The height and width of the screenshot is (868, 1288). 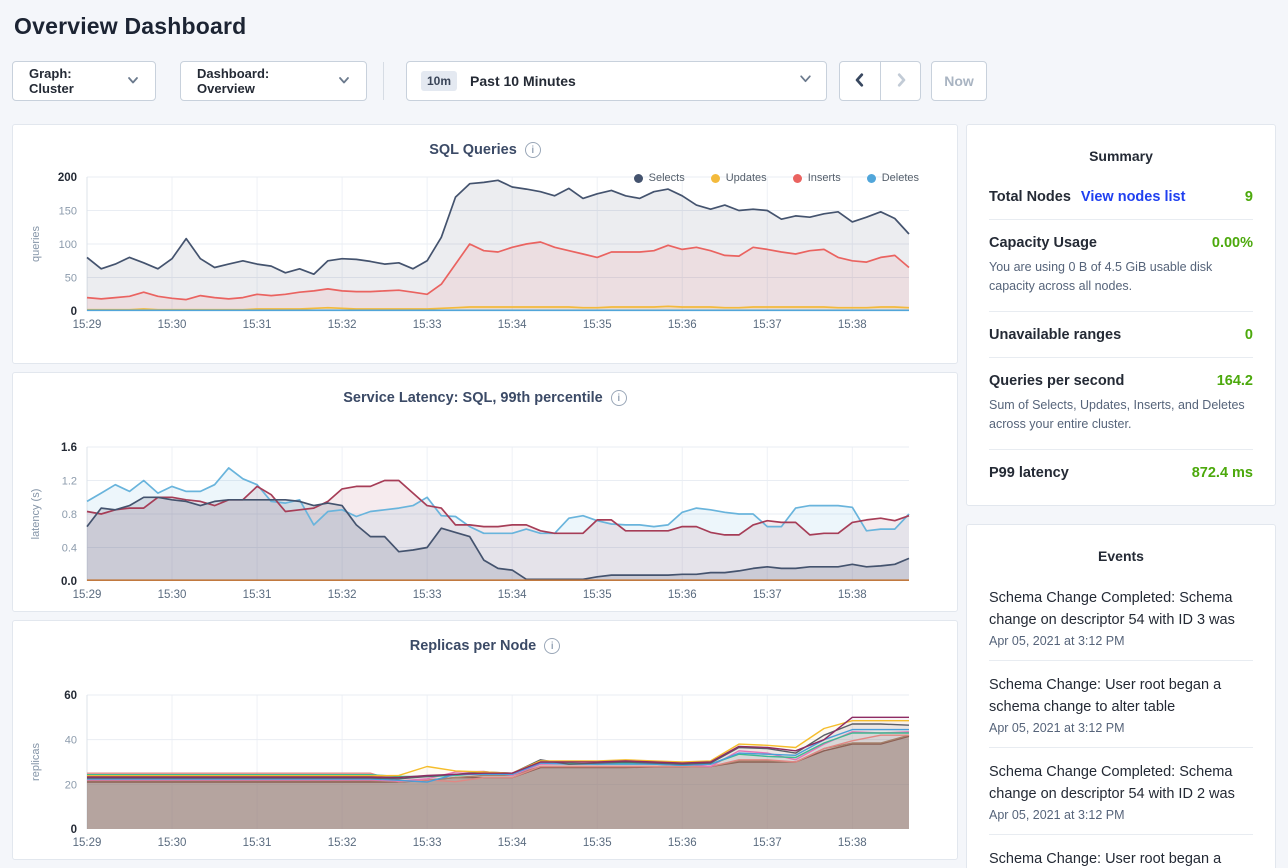 I want to click on unavailable-ranges-label: Unavailable ranges, so click(x=1055, y=334).